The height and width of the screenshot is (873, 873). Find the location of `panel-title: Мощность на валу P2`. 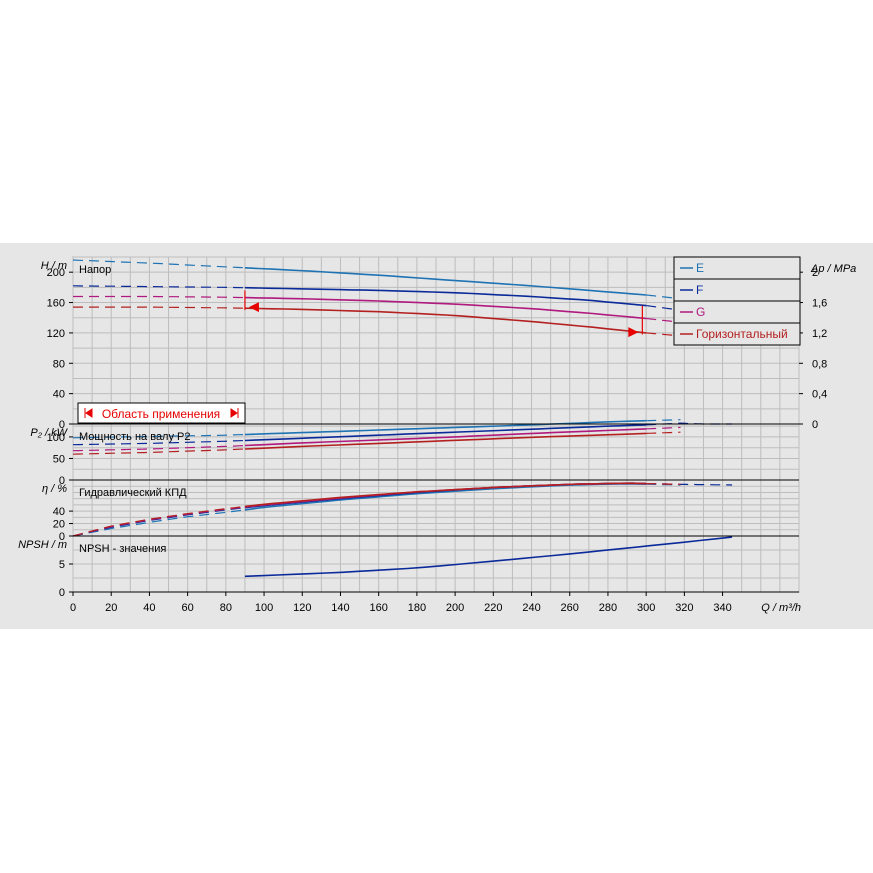

panel-title: Мощность на валу P2 is located at coordinates (135, 437).